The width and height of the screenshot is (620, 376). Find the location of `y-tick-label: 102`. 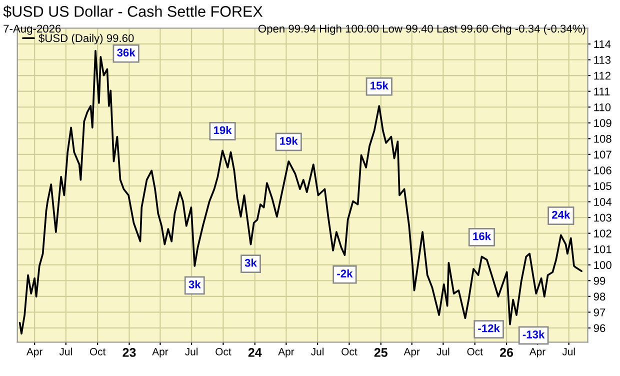

y-tick-label: 102 is located at coordinates (603, 234).